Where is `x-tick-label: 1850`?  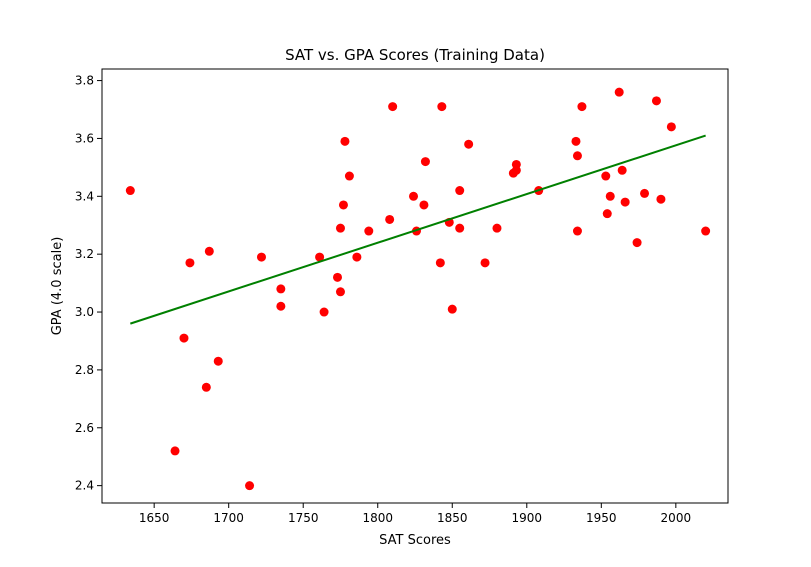
x-tick-label: 1850 is located at coordinates (452, 518).